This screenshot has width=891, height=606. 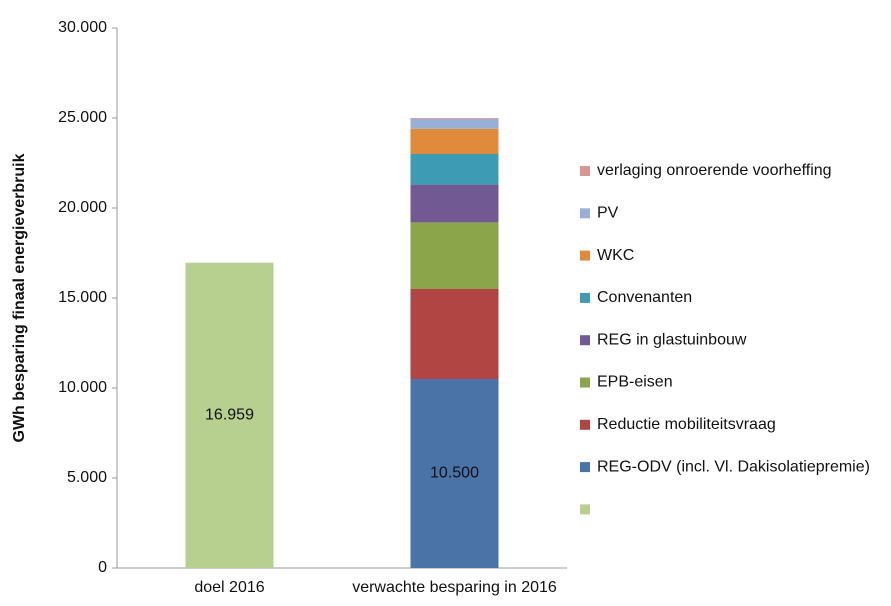 I want to click on legend-label: verlaging onroerende voorheffing, so click(x=714, y=170).